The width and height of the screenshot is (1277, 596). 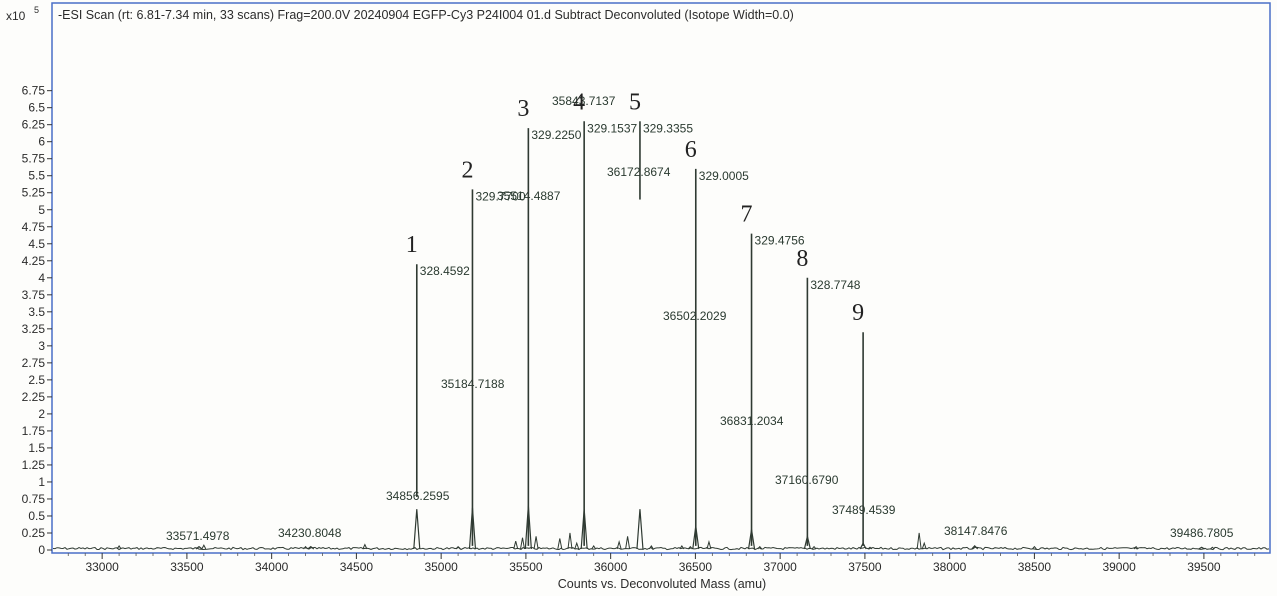 I want to click on y-tick-label: 2.5, so click(x=36, y=380).